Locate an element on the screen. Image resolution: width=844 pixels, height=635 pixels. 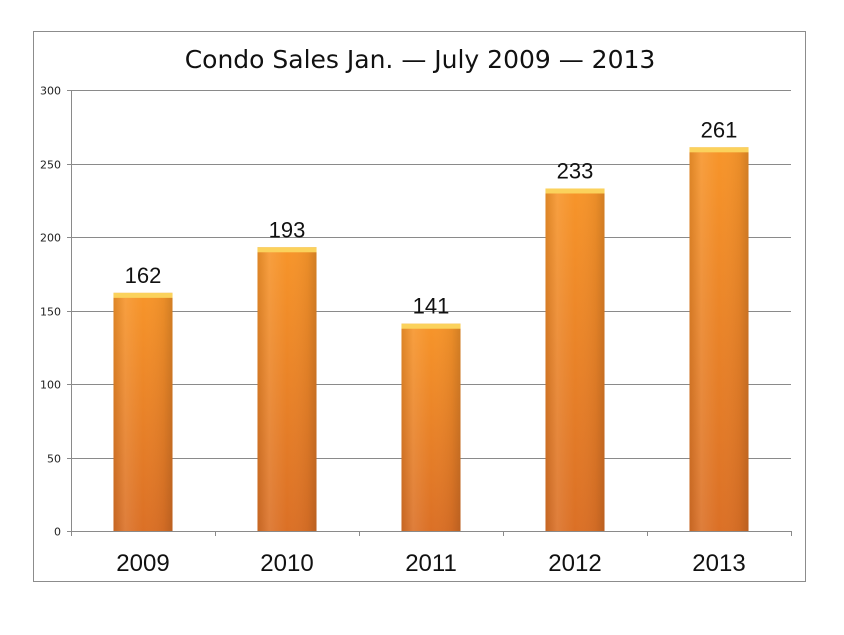
x-tick-label: 2009 is located at coordinates (142, 563).